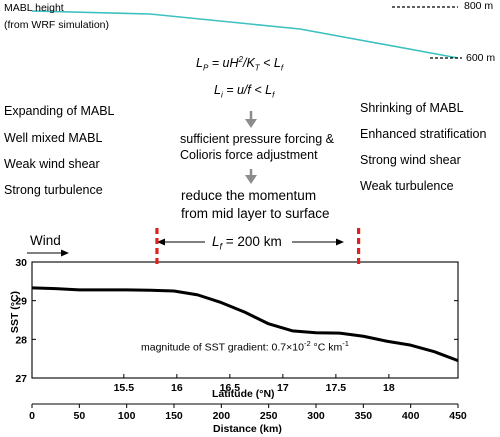 This screenshot has width=500, height=437. Describe the element at coordinates (32, 416) in the screenshot. I see `distance-tick-label: 0` at that location.